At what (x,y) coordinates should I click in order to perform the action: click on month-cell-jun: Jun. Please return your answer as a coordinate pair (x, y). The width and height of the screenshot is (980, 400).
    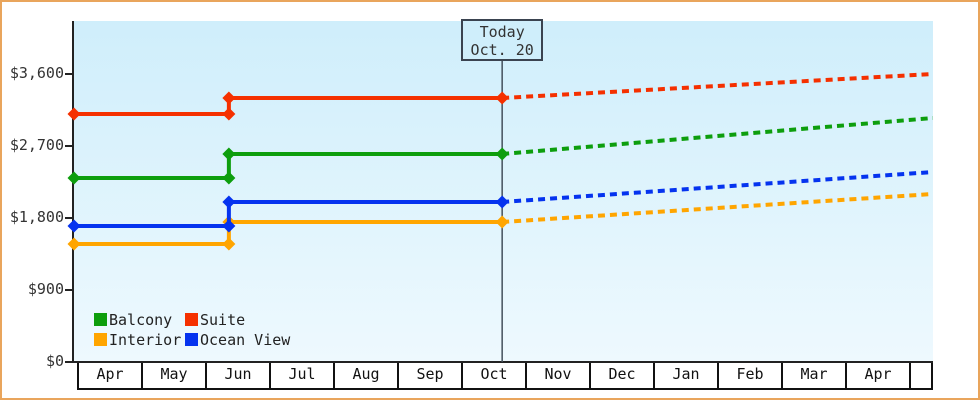
    Looking at the image, I should click on (237, 376).